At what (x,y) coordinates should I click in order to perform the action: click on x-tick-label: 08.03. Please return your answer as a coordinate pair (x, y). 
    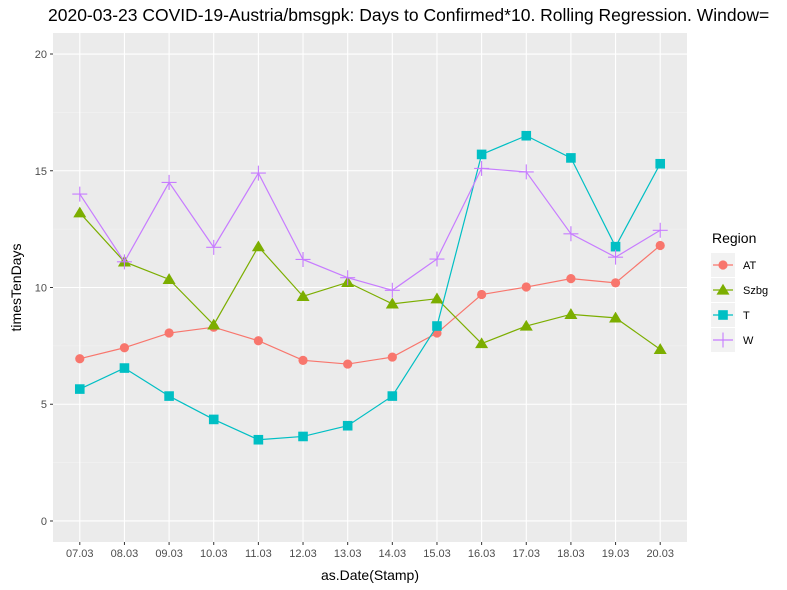
    Looking at the image, I should click on (125, 554).